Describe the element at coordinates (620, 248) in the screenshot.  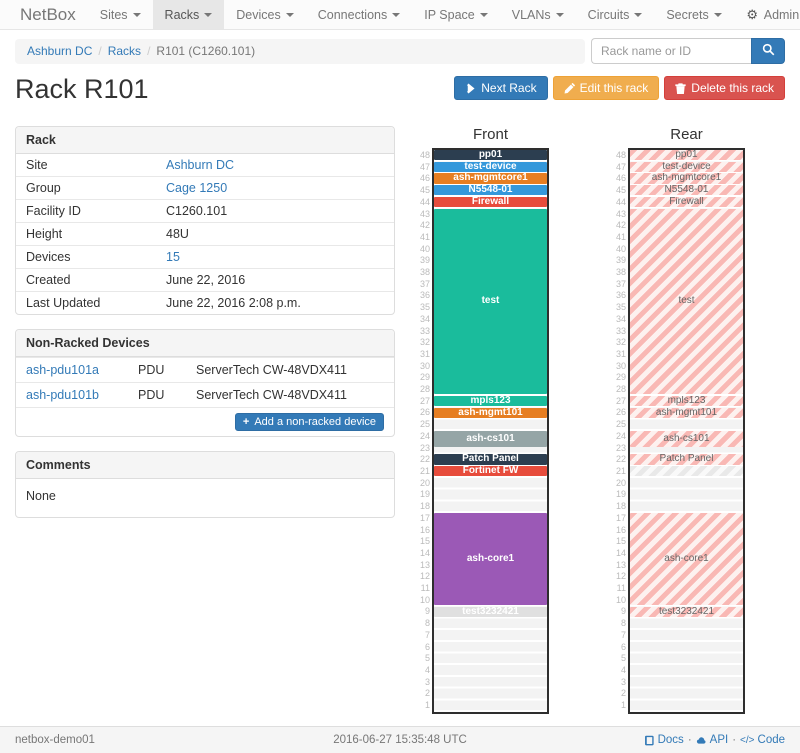
I see `unit-number: 40` at that location.